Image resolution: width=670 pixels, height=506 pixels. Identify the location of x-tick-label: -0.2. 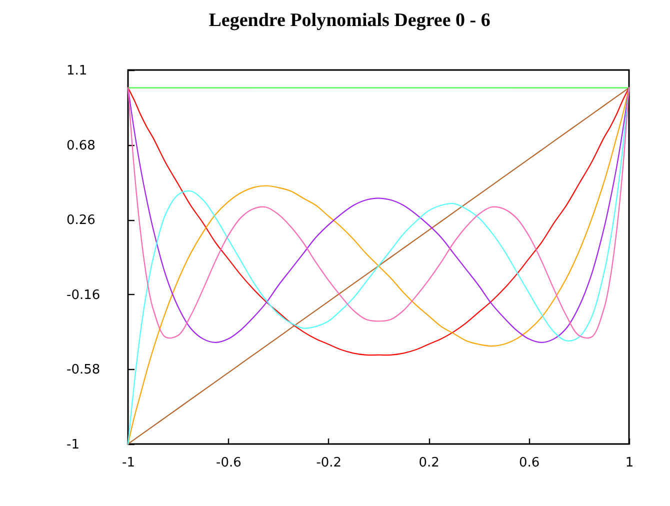
(329, 463).